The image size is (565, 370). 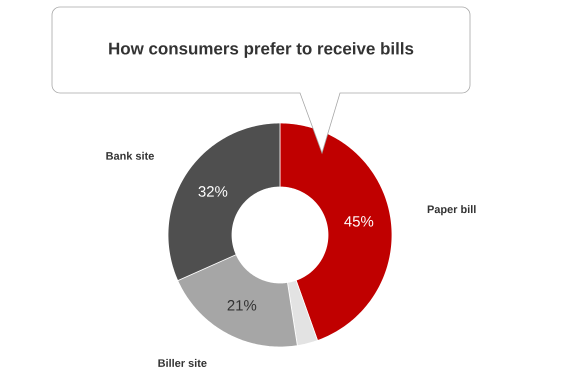 What do you see at coordinates (359, 221) in the screenshot?
I see `data-label: 45%` at bounding box center [359, 221].